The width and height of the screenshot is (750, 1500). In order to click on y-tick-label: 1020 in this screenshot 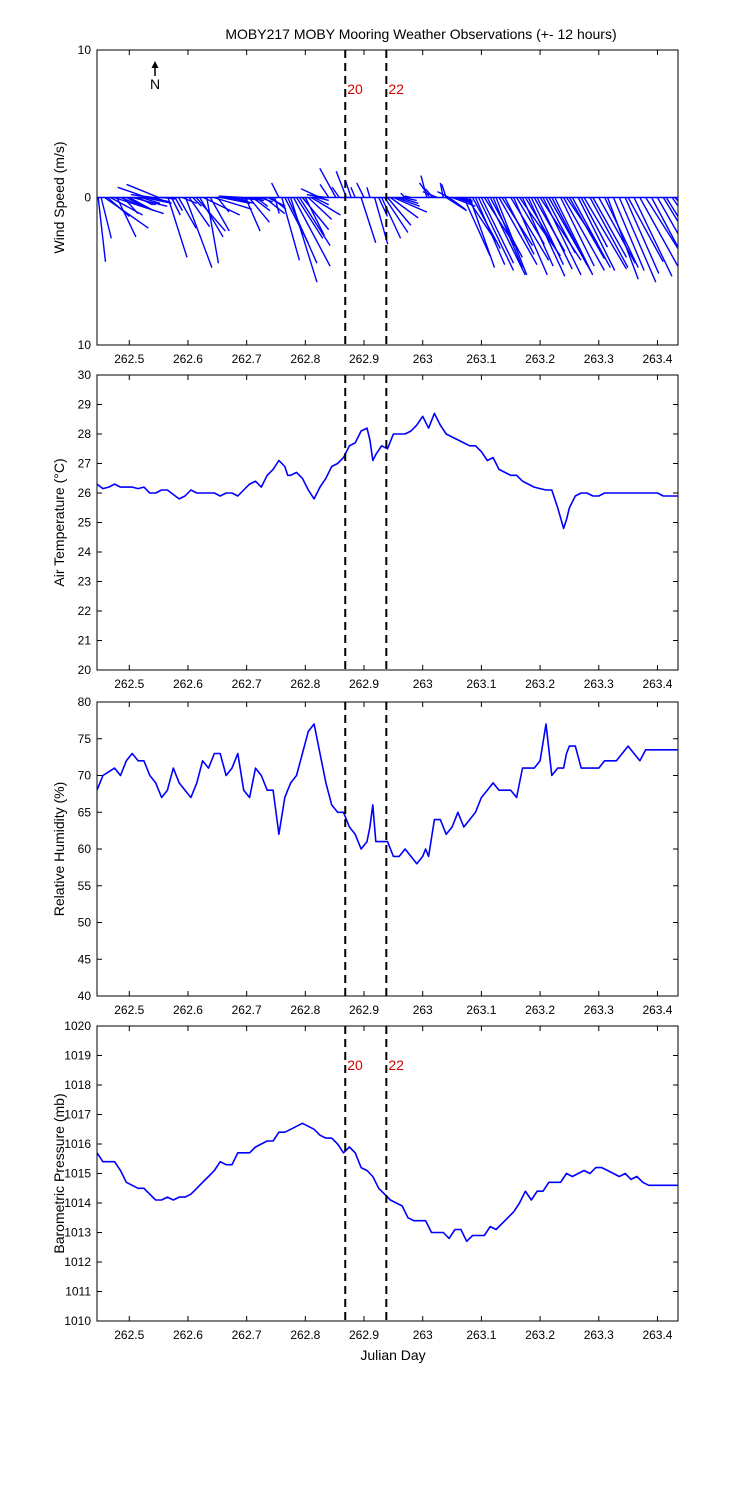, I will do `click(77, 1026)`.